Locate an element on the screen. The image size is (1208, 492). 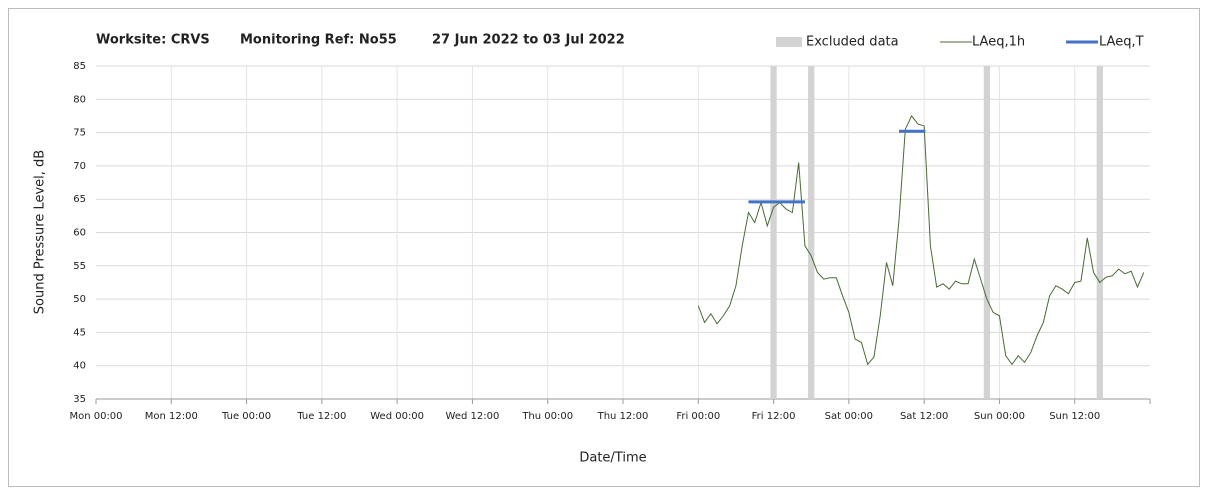
y-tick-label: 60 is located at coordinates (79, 233).